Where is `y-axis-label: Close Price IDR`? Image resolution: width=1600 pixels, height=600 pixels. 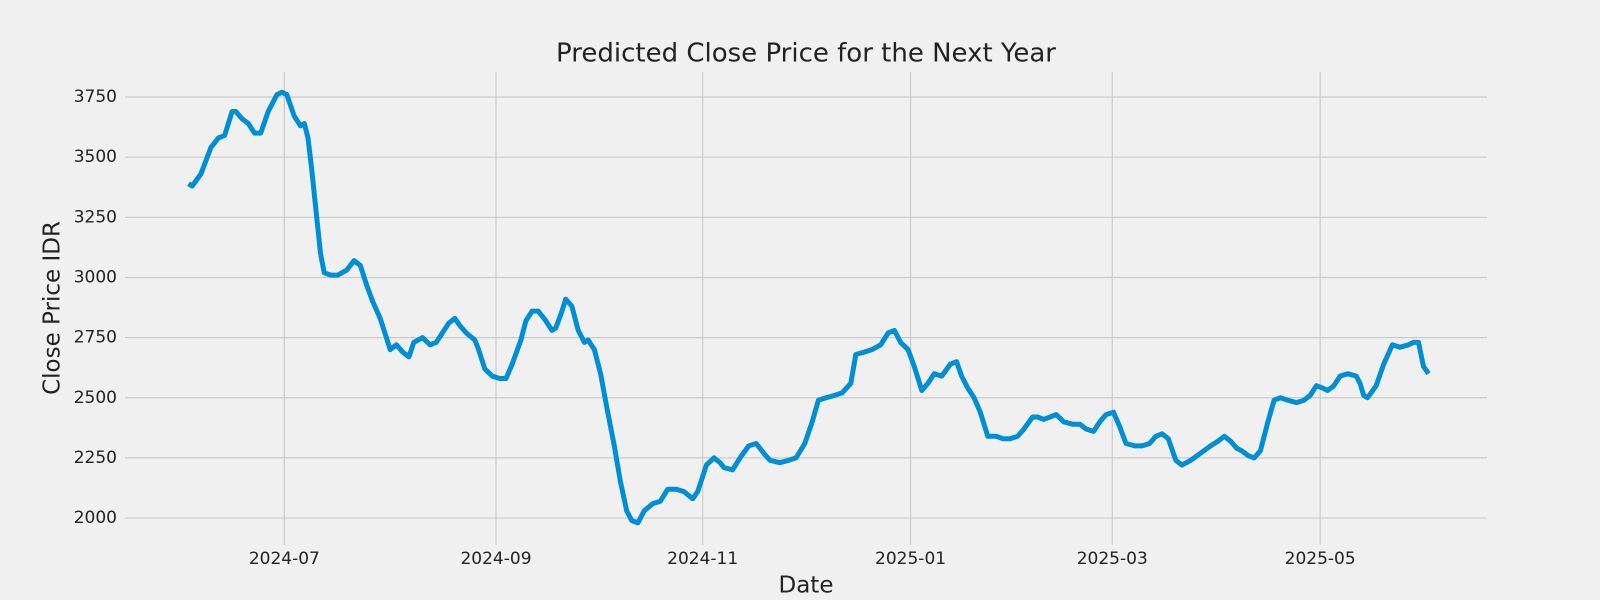
y-axis-label: Close Price IDR is located at coordinates (53, 308).